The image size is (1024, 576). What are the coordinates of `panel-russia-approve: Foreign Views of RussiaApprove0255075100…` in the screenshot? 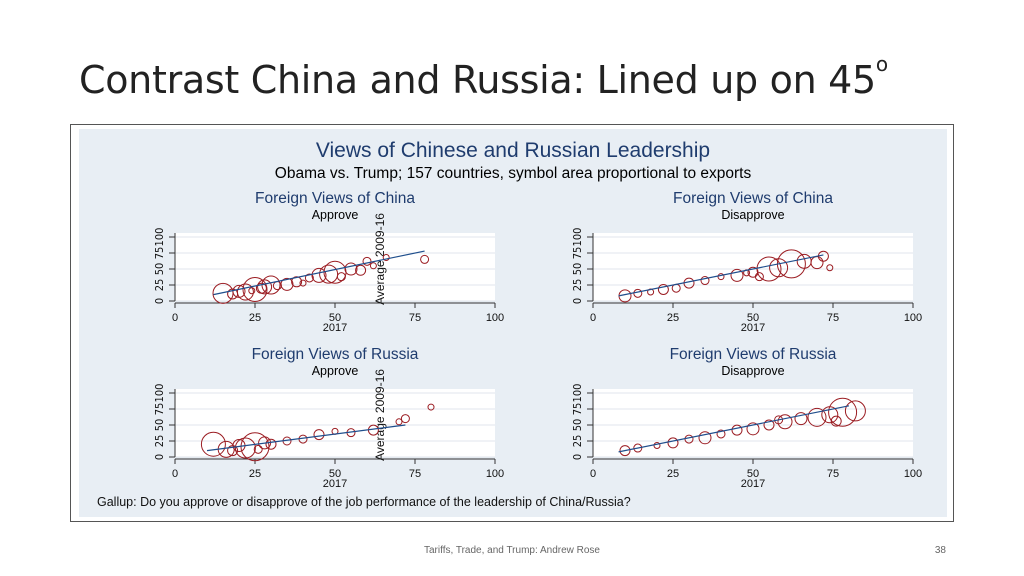 It's located at (328, 418).